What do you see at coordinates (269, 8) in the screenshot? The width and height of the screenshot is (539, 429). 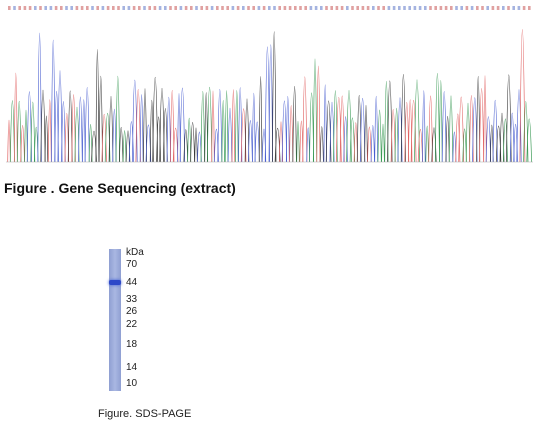 I see `base-call-strip` at bounding box center [269, 8].